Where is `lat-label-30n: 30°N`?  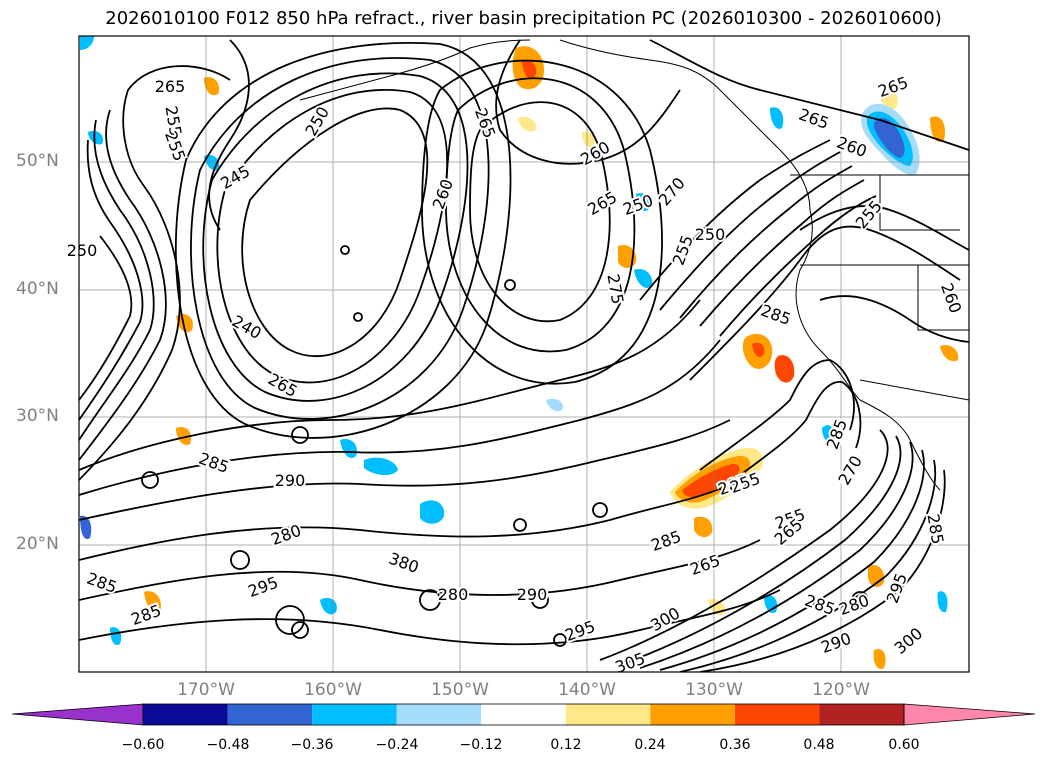
lat-label-30n: 30°N is located at coordinates (37, 416).